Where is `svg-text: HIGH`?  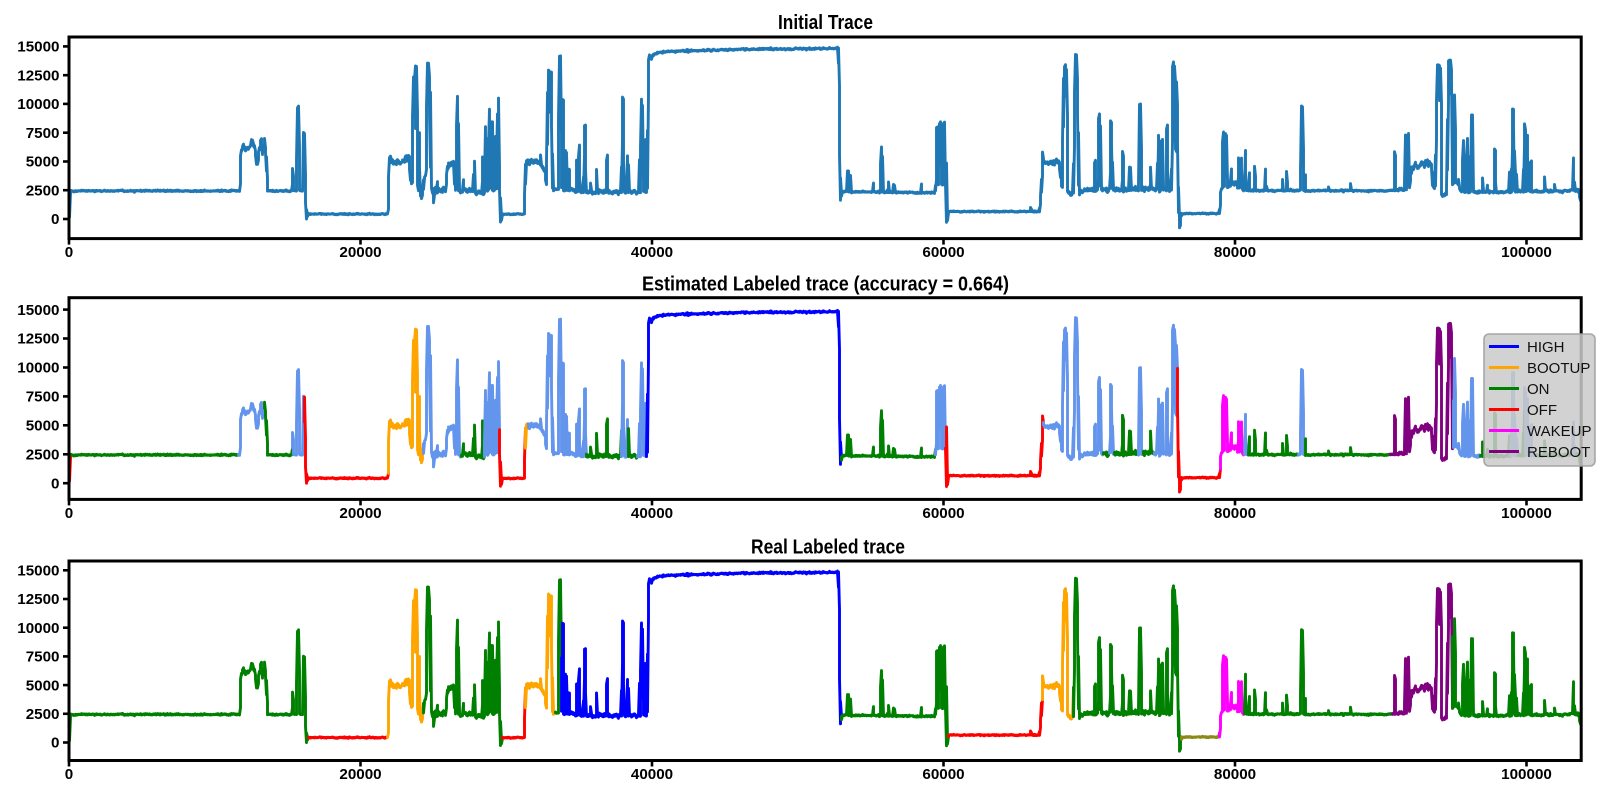
svg-text: HIGH is located at coordinates (1546, 347).